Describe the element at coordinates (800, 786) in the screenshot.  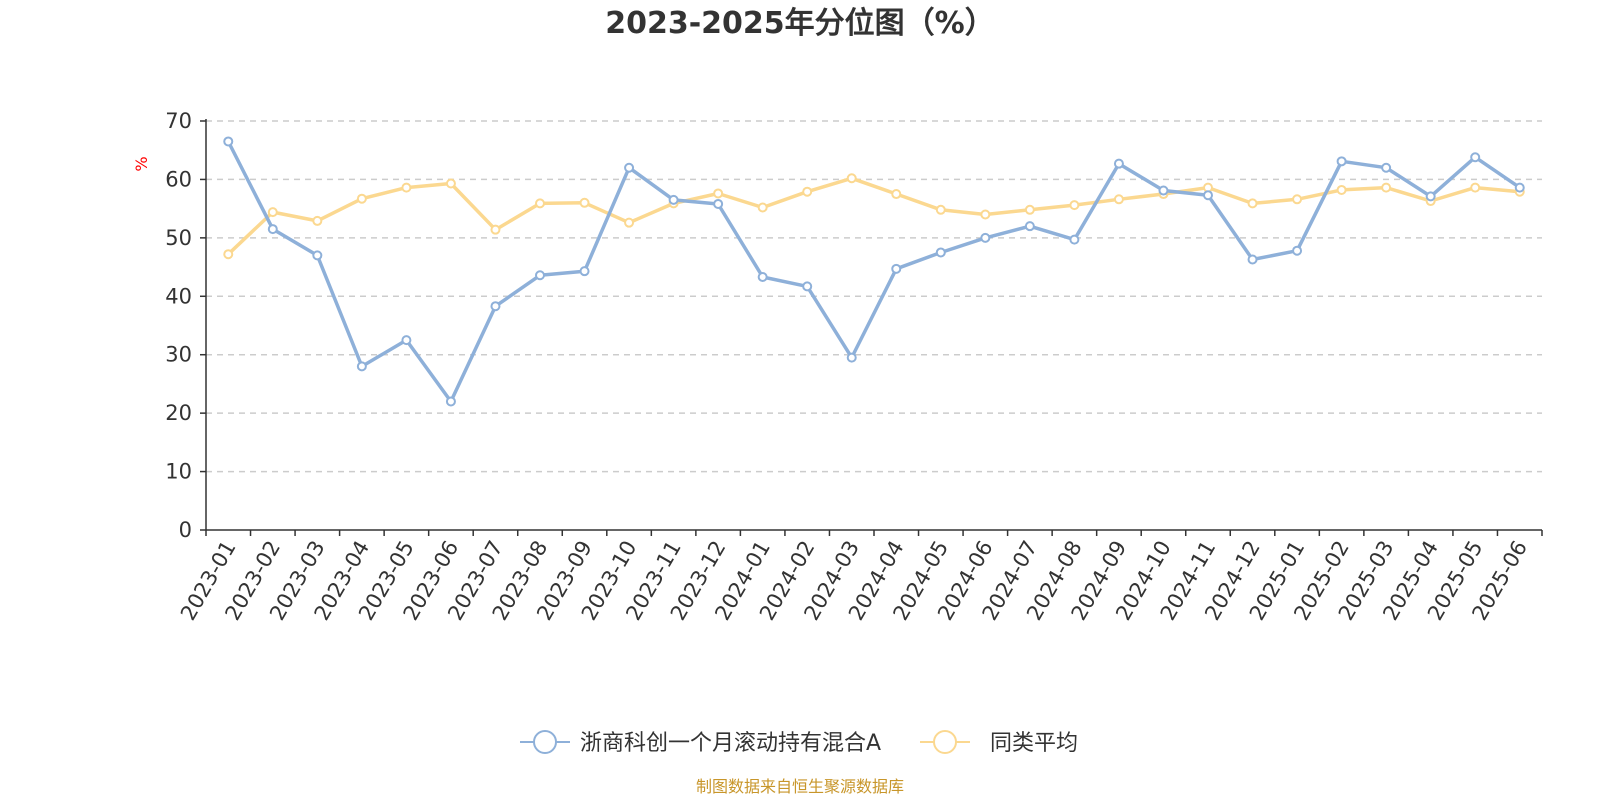
I see `data-source-note: 制图数据来自恒生聚源数据库` at that location.